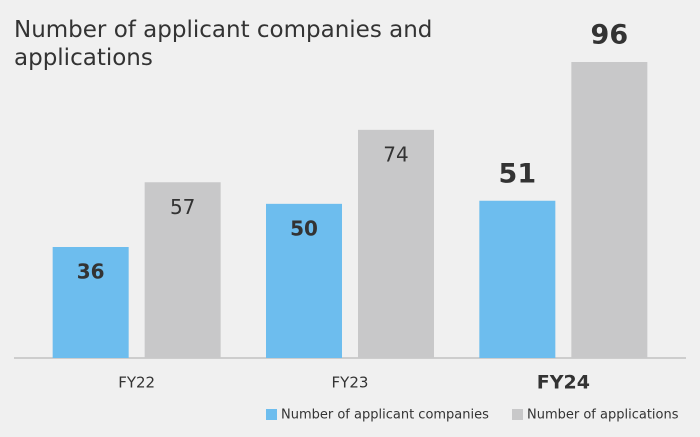  Describe the element at coordinates (350, 383) in the screenshot. I see `x-tick-label: FY23` at that location.